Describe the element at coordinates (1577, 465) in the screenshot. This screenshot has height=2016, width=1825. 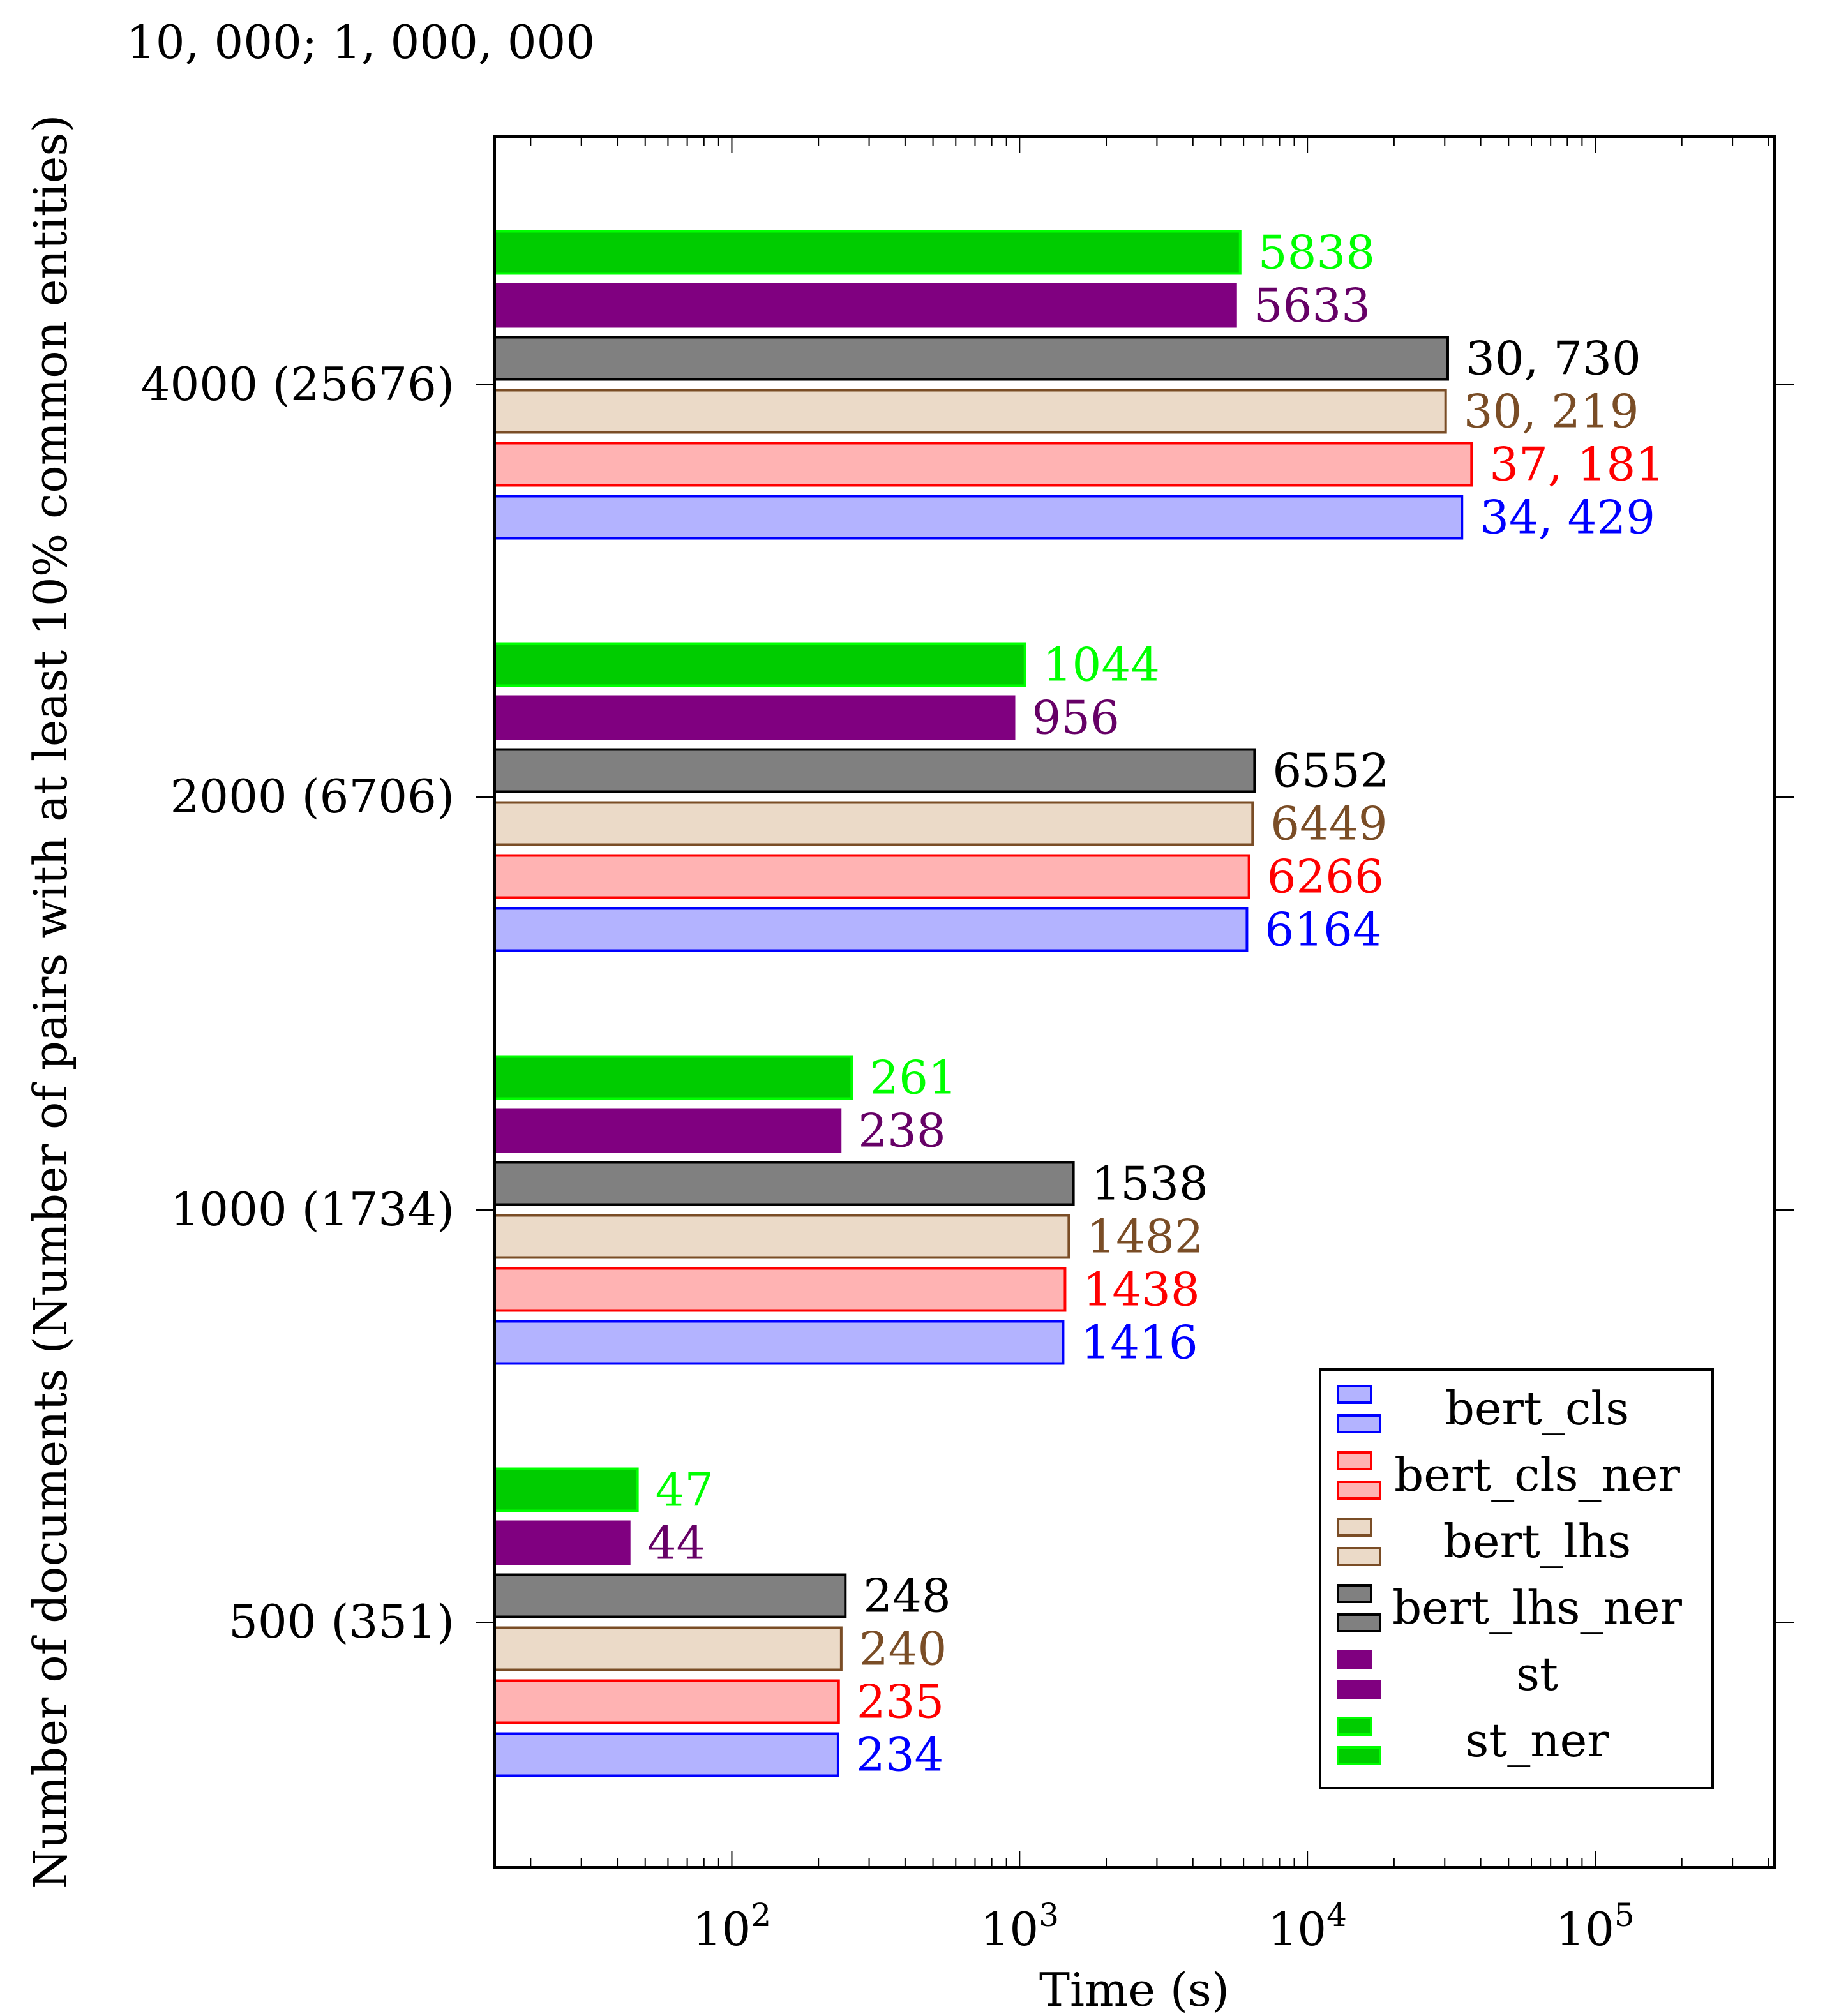
I see `bar-value-label: 37, 181` at that location.